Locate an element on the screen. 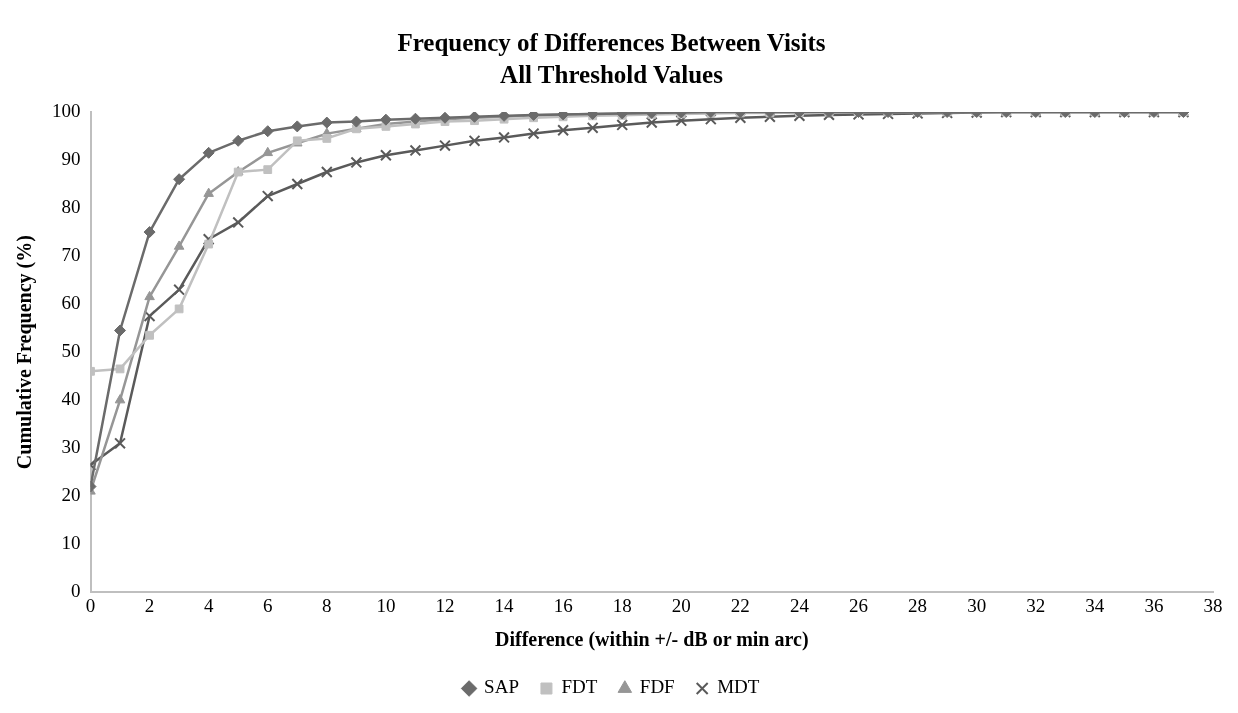  x-tick-label: 16 is located at coordinates (563, 605).